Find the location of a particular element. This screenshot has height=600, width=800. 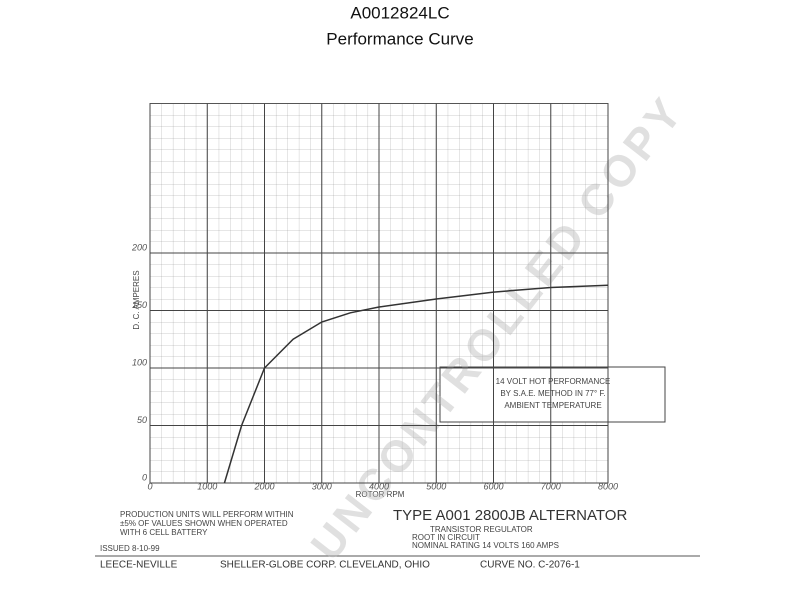

issued: ISSUED 8-10-99 is located at coordinates (130, 548).